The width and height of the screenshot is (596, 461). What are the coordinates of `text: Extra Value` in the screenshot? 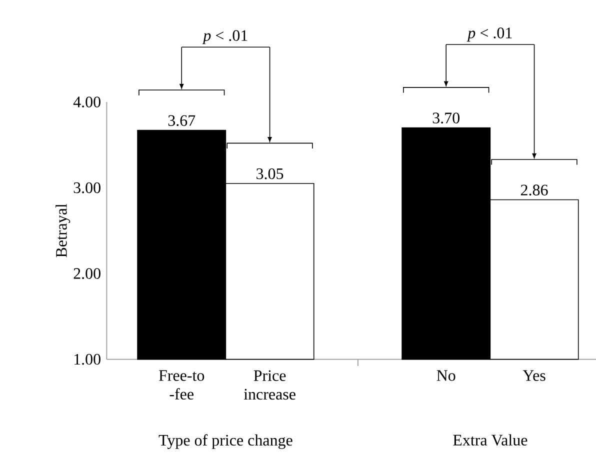 It's located at (490, 440).